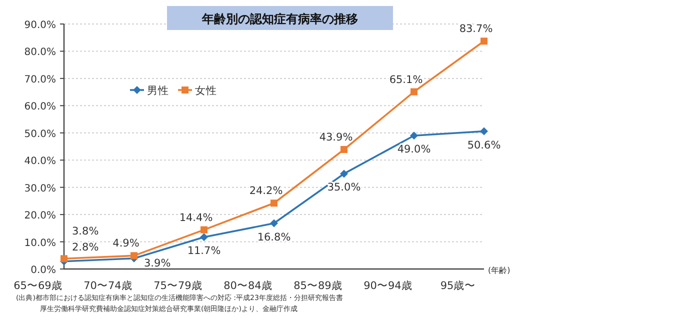 This screenshot has height=327, width=695. Describe the element at coordinates (266, 191) in the screenshot. I see `data-label: 24.2%` at that location.